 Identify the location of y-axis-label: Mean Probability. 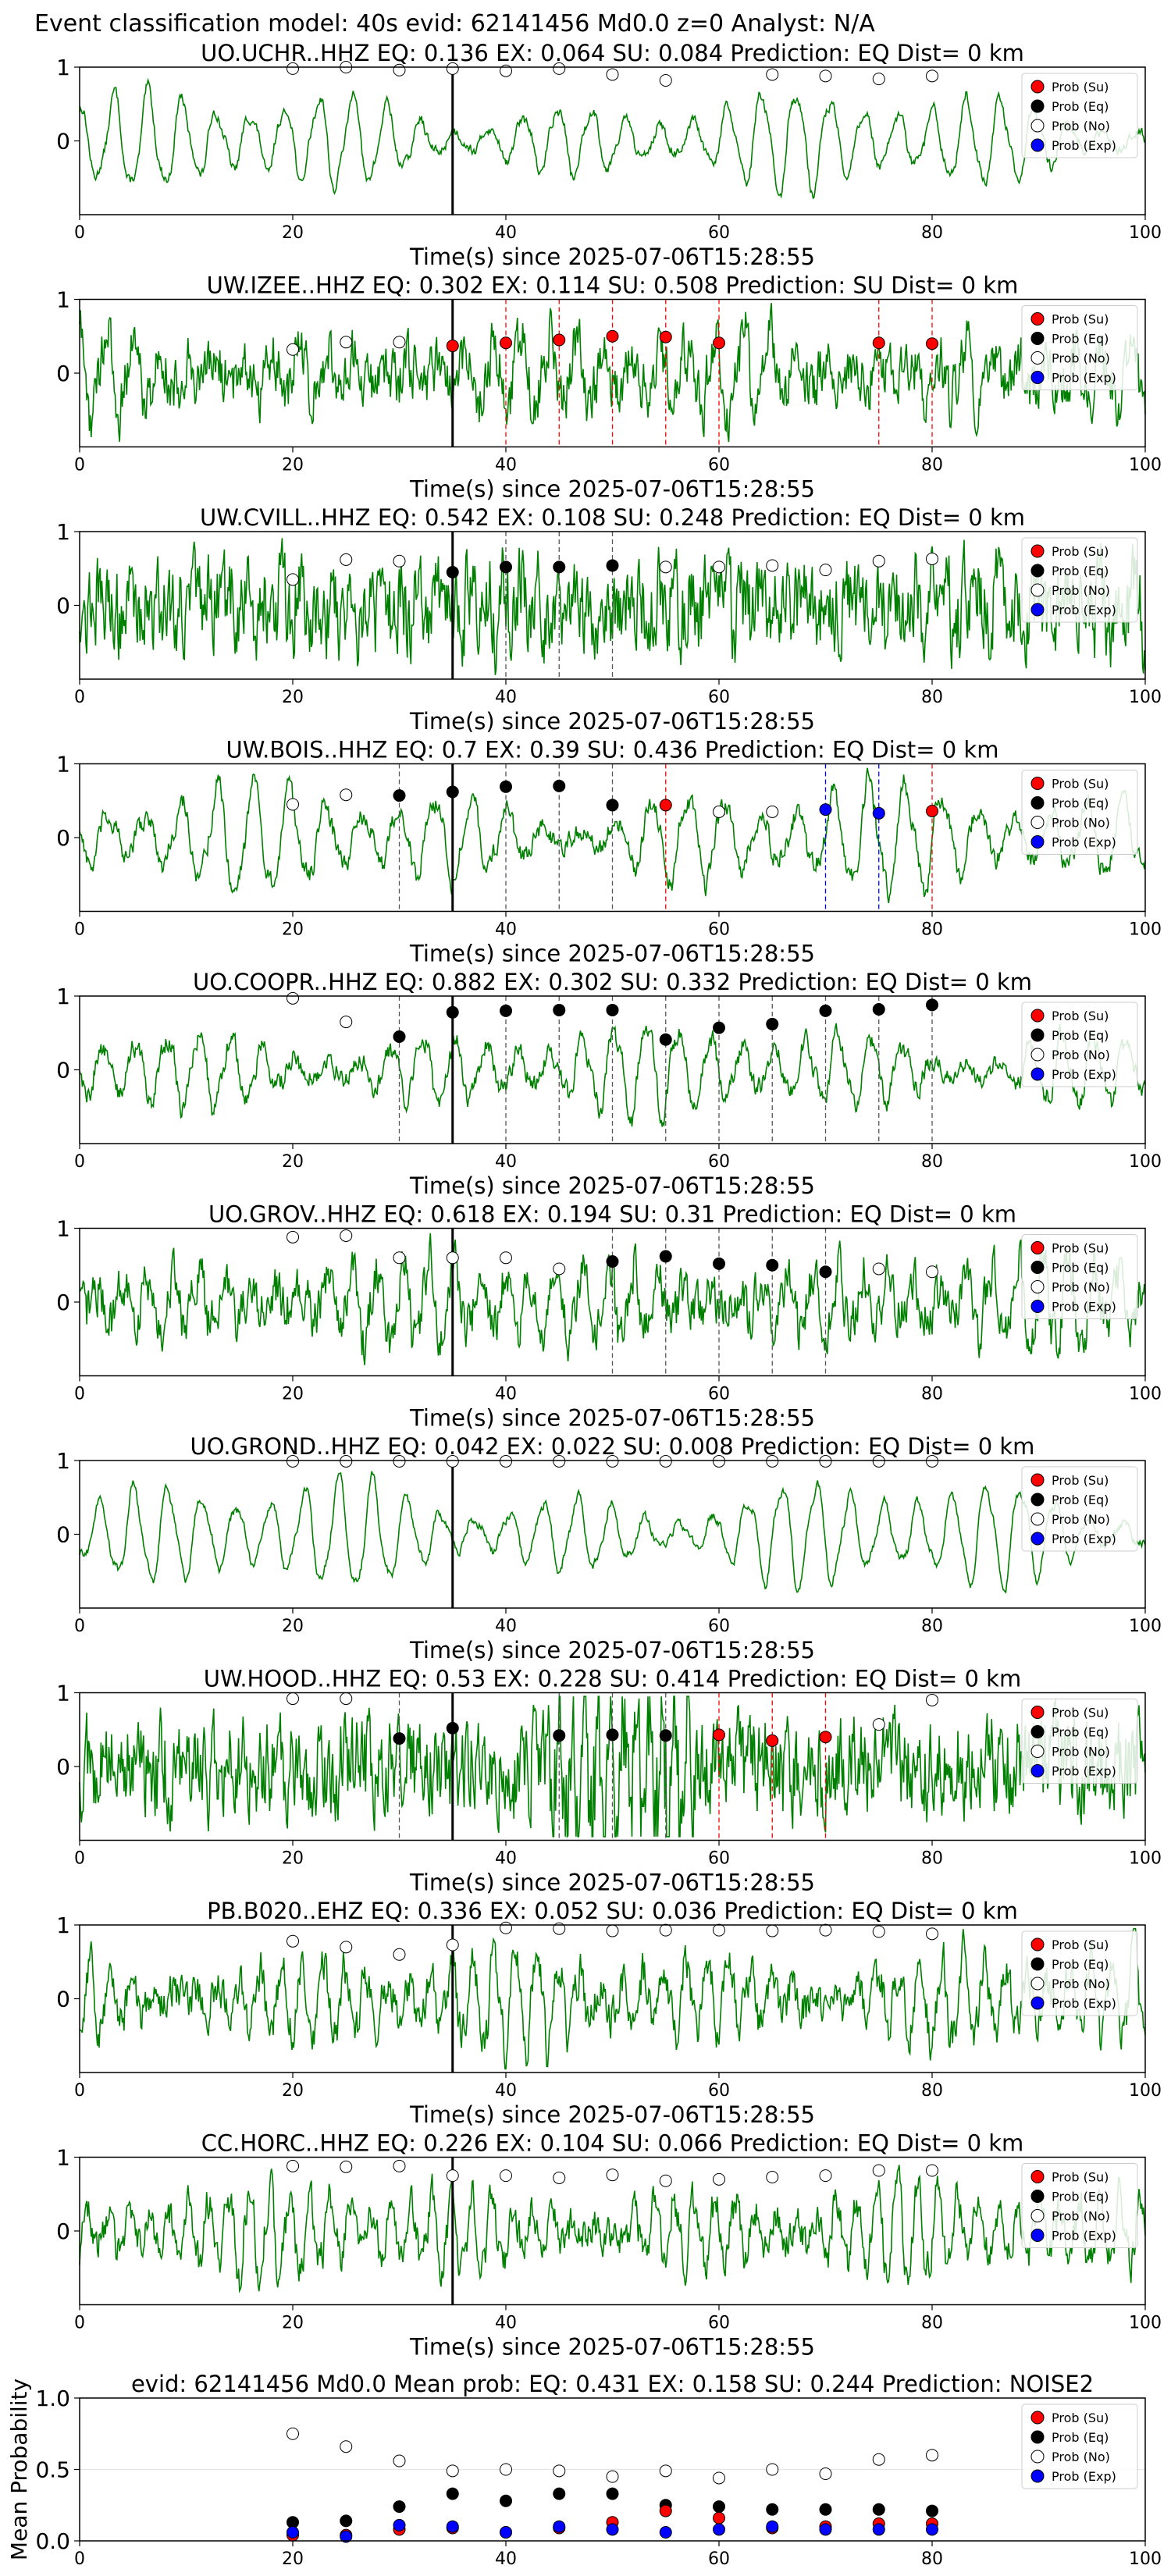
(19, 2469).